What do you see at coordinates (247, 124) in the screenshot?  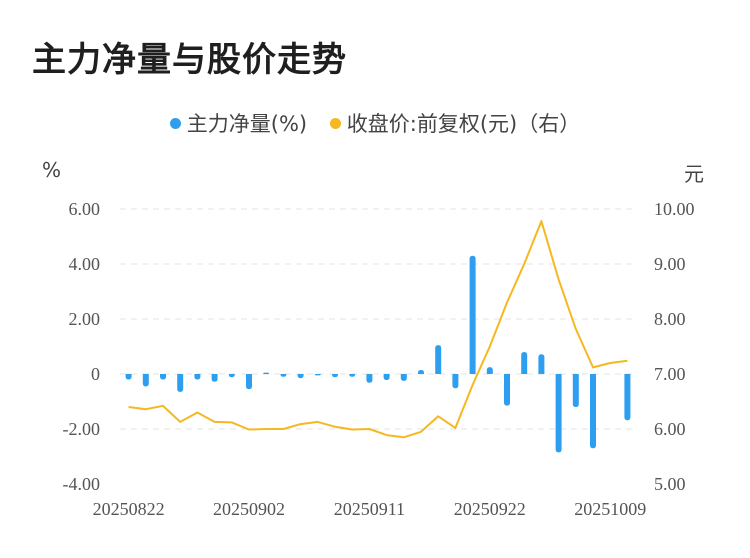 I see `legend-bar-label: 主力净量(%)` at bounding box center [247, 124].